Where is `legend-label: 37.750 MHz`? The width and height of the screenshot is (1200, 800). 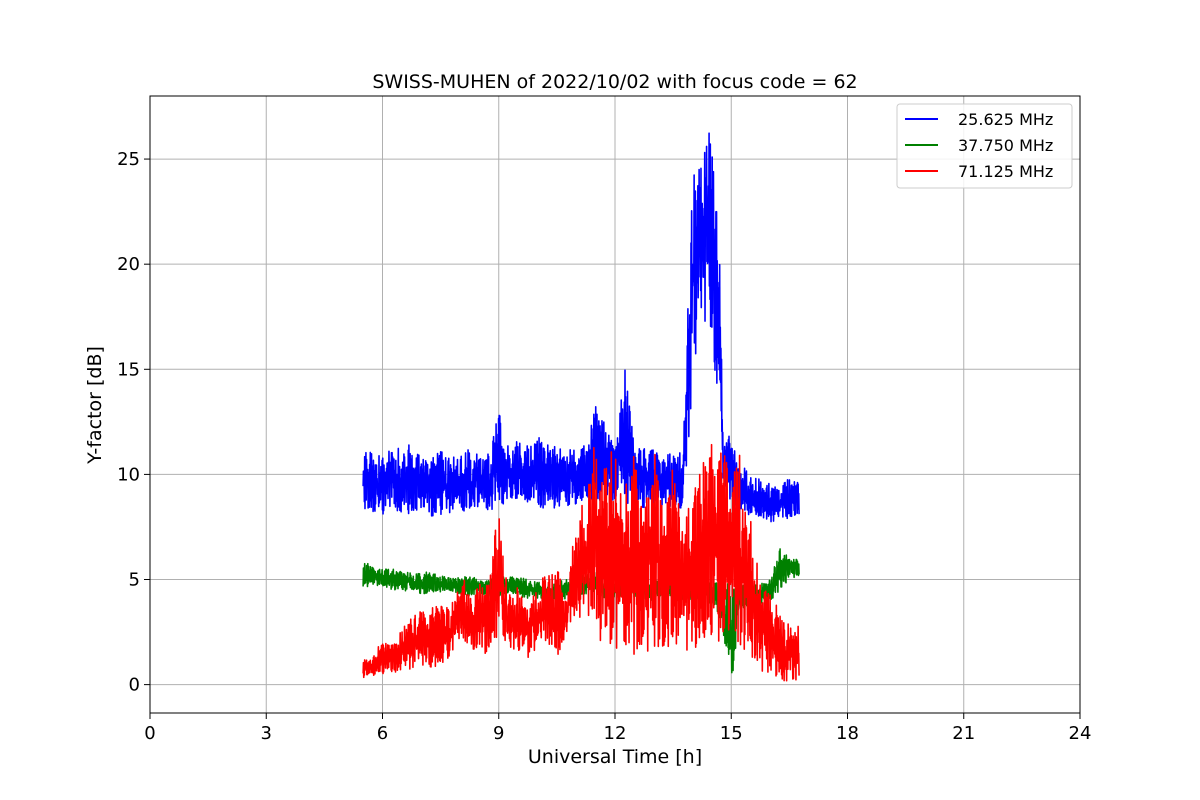
legend-label: 37.750 MHz is located at coordinates (1005, 145).